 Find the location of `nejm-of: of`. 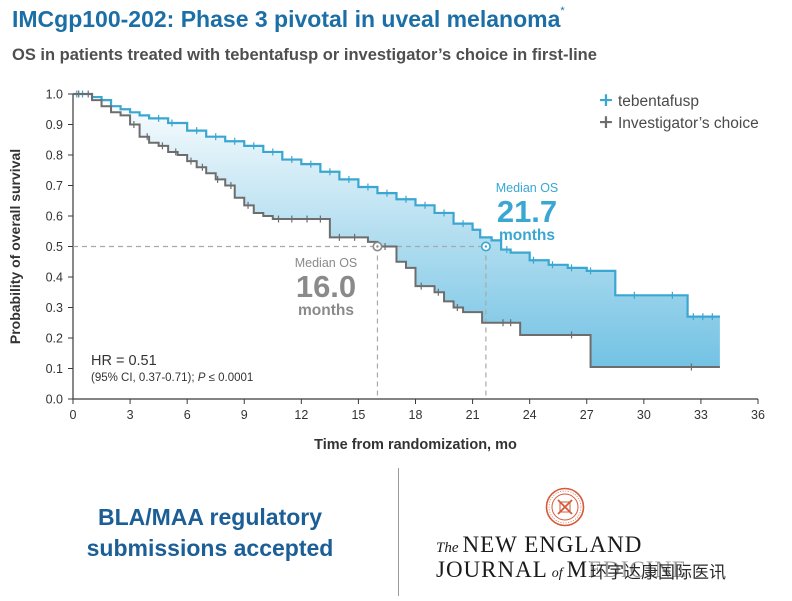

nejm-of: of is located at coordinates (557, 573).